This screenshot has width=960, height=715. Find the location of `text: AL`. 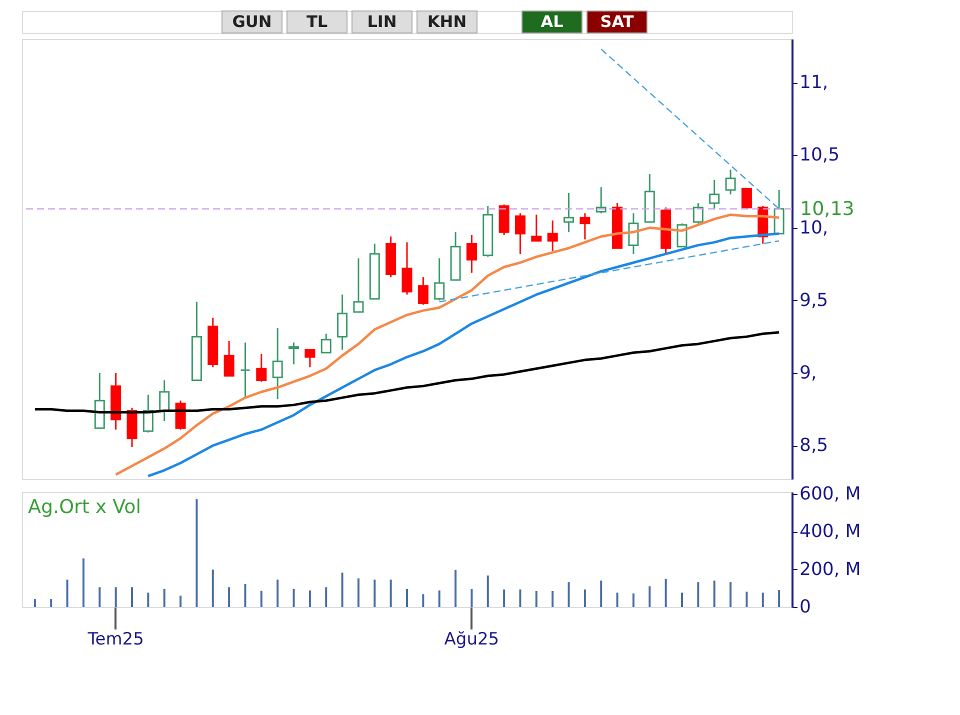

text: AL is located at coordinates (552, 21).